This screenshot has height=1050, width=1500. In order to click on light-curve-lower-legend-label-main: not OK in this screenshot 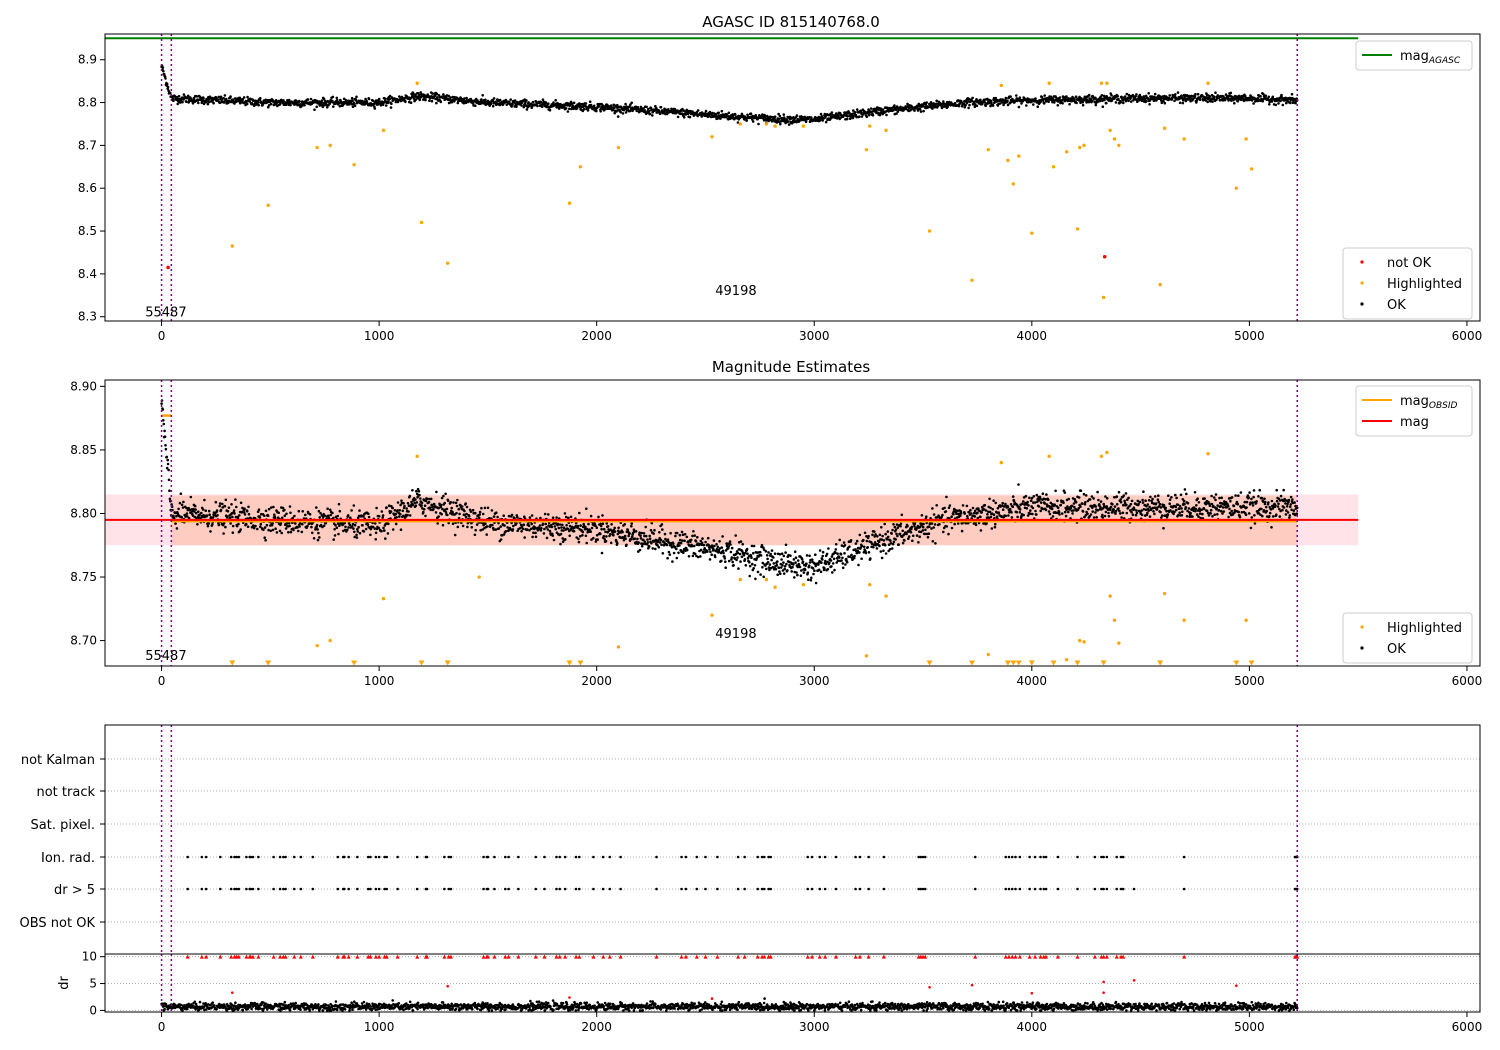, I will do `click(1409, 263)`.